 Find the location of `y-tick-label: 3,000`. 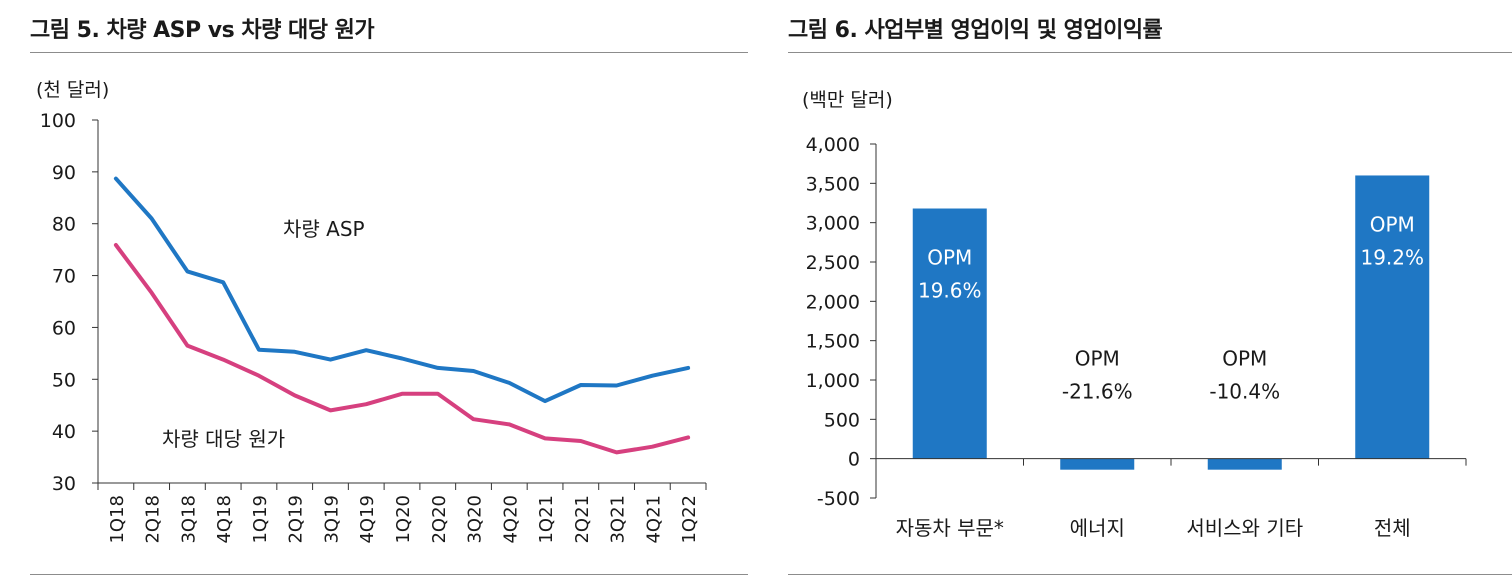

y-tick-label: 3,000 is located at coordinates (833, 224).